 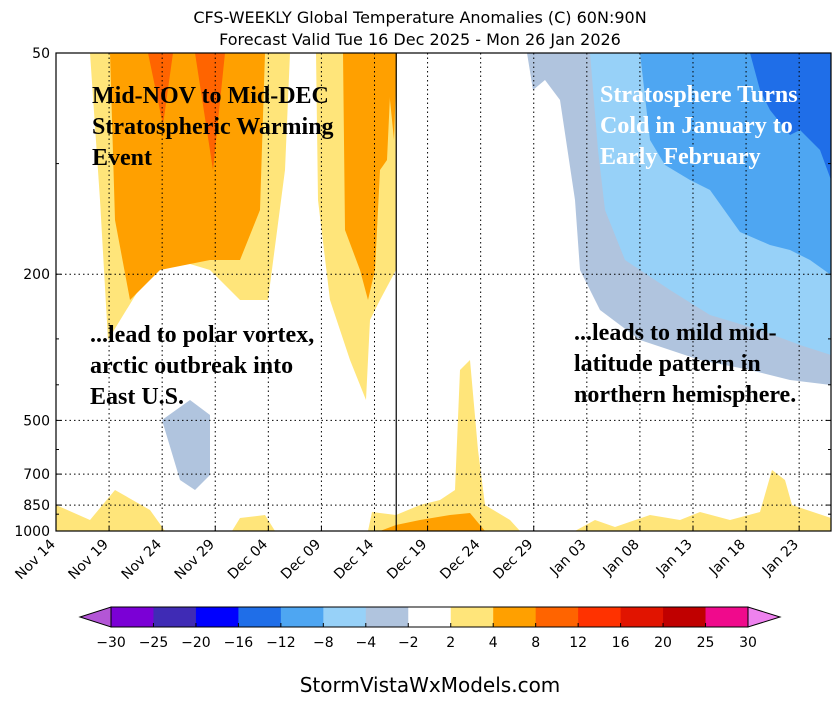 What do you see at coordinates (41, 54) in the screenshot?
I see `y-tick-label: 50` at bounding box center [41, 54].